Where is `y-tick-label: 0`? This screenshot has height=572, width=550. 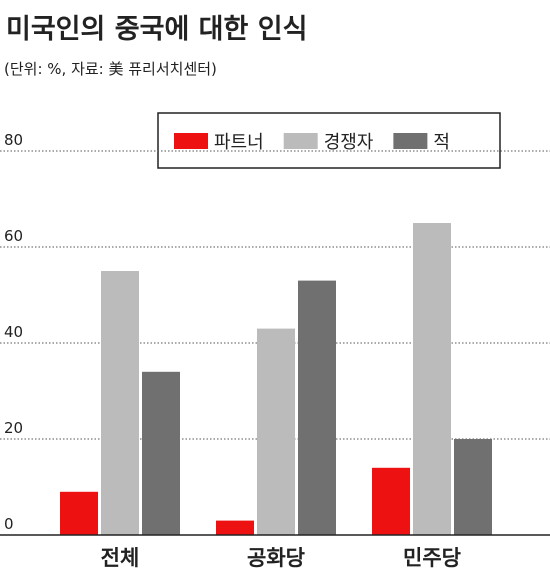
y-tick-label: 0 is located at coordinates (9, 524).